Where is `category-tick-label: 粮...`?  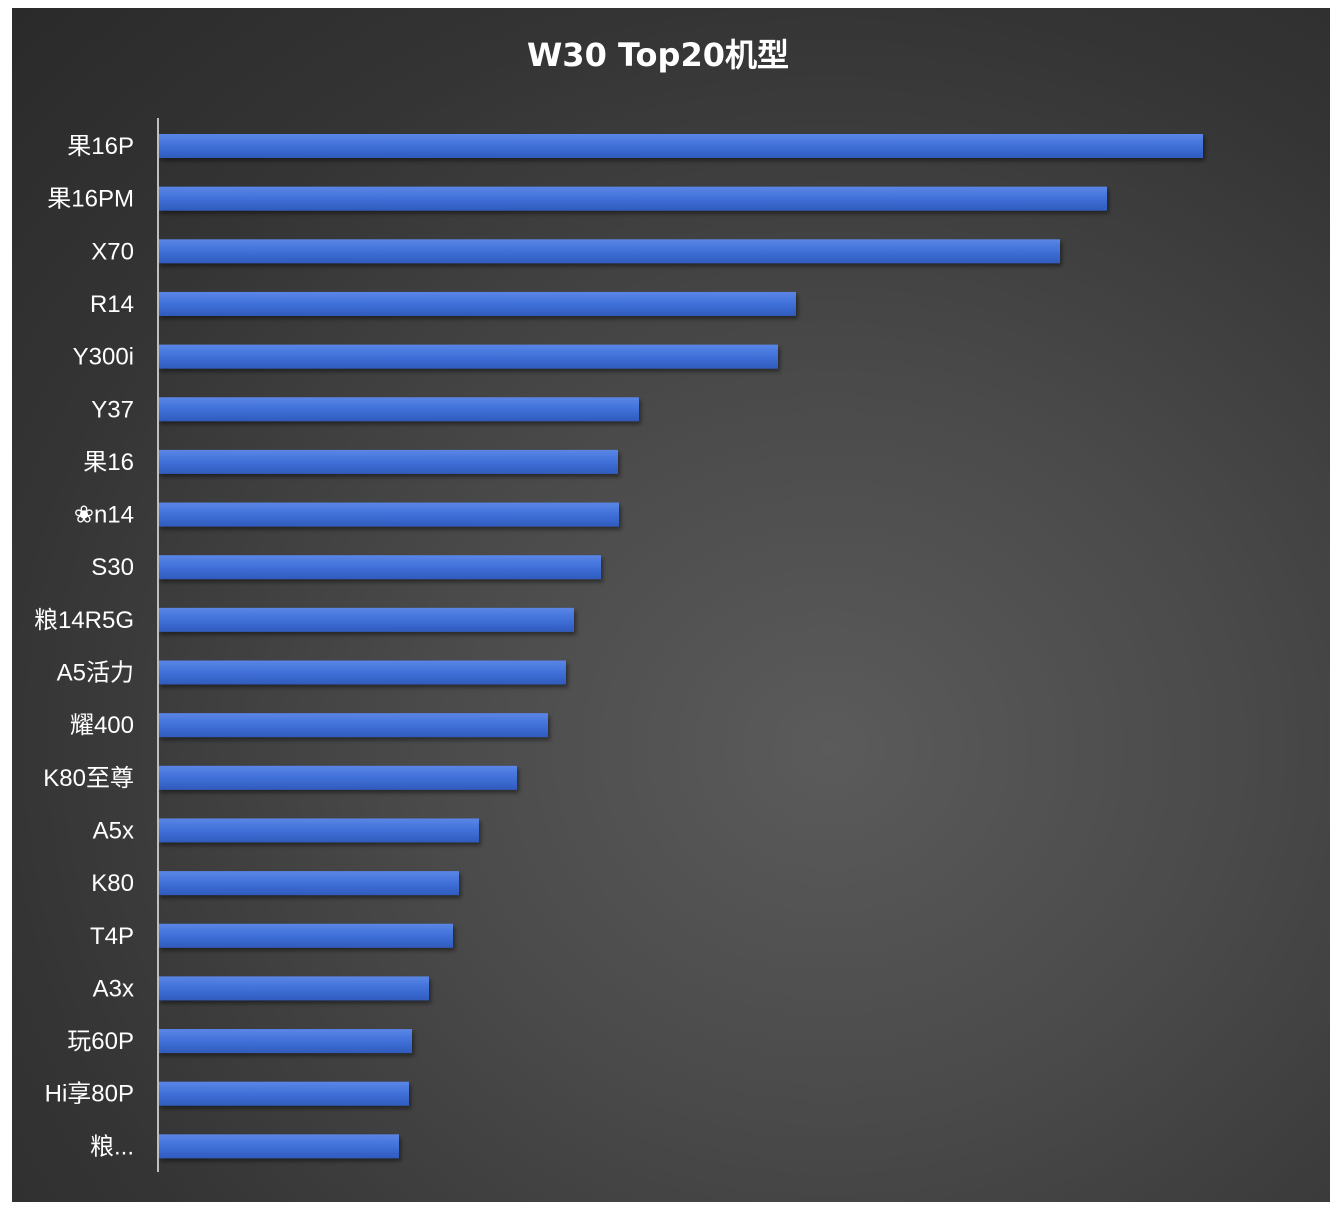 category-tick-label: 粮... is located at coordinates (112, 1146).